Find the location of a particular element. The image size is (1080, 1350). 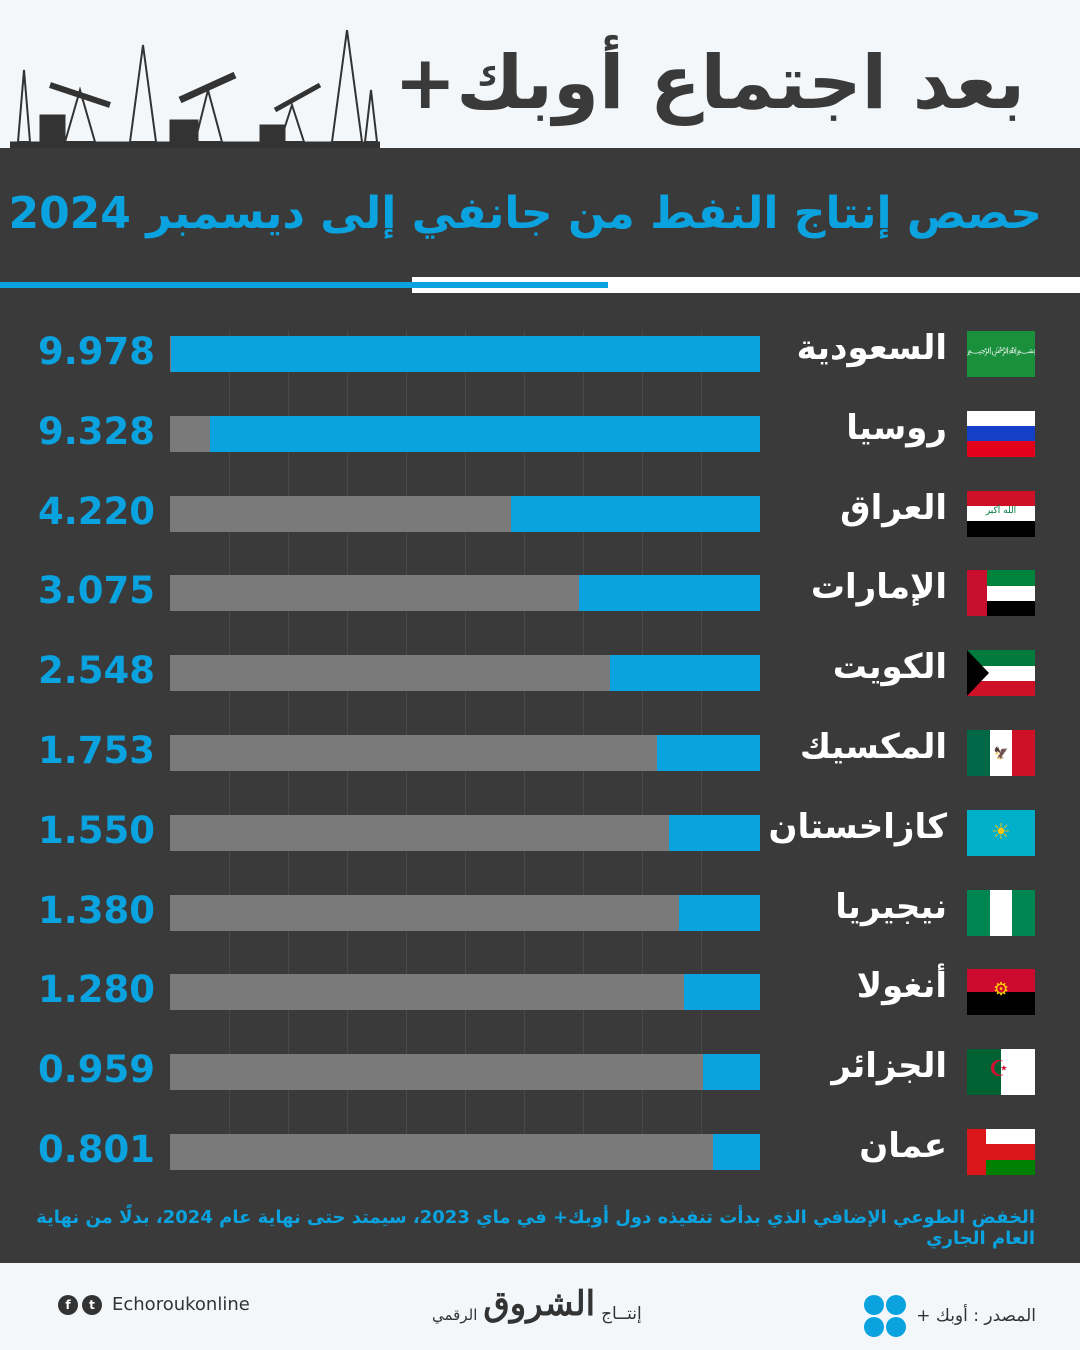

russia-flag-icon is located at coordinates (1001, 433).